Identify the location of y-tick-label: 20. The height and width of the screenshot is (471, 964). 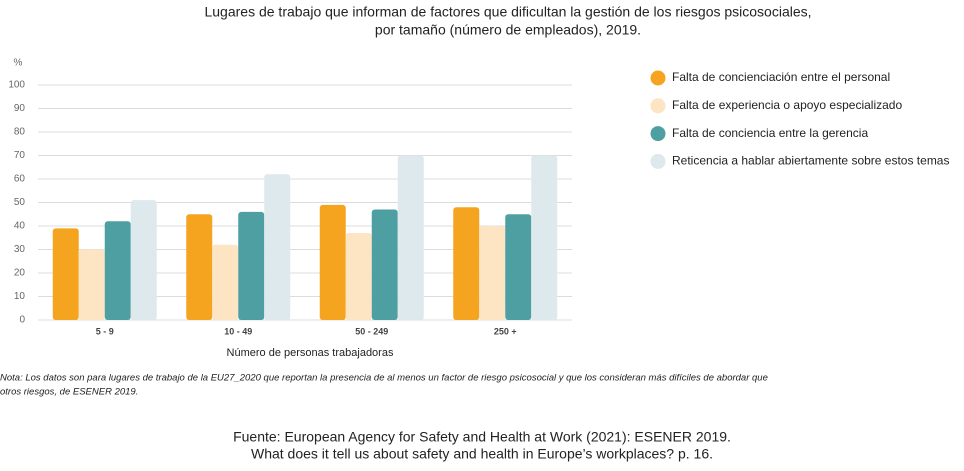
(20, 273).